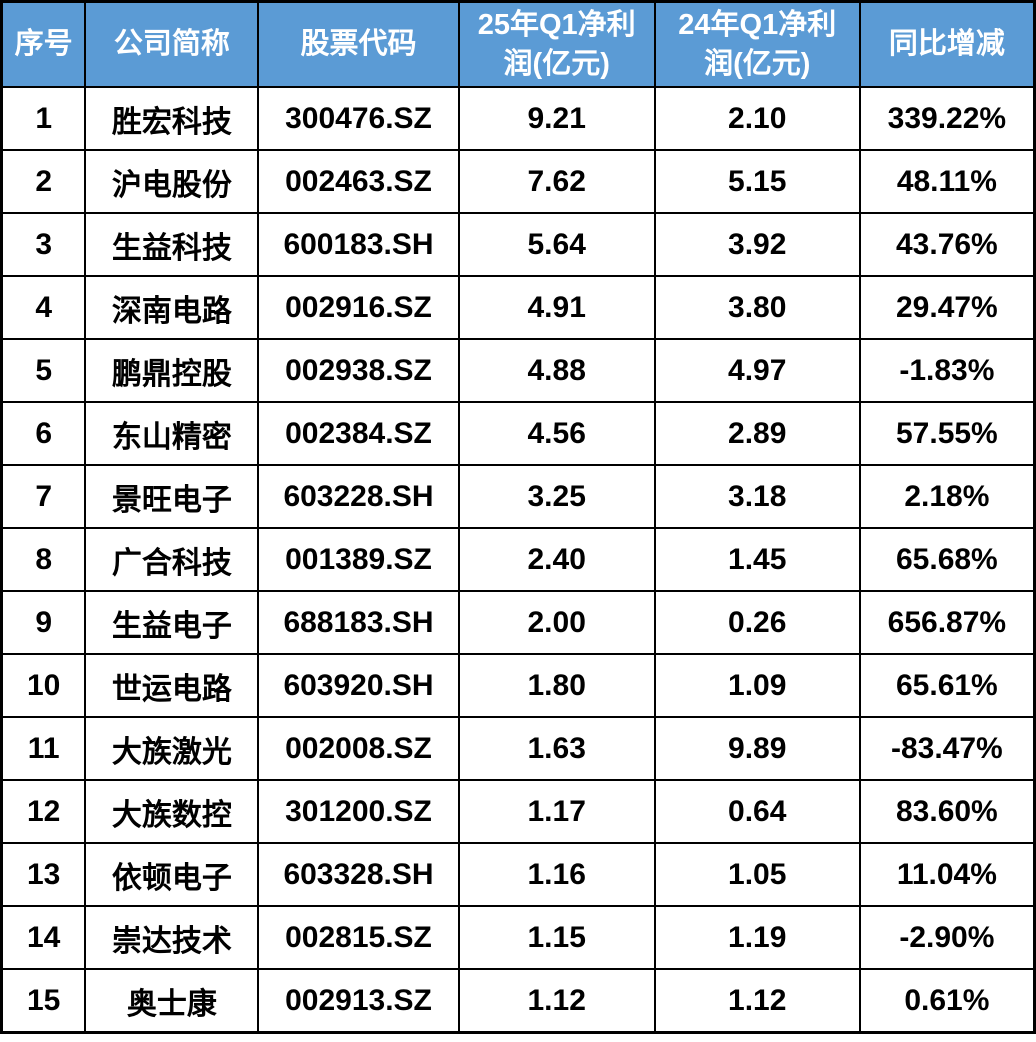 The height and width of the screenshot is (1042, 1036). I want to click on cell-company-name: 沪电股份, so click(172, 181).